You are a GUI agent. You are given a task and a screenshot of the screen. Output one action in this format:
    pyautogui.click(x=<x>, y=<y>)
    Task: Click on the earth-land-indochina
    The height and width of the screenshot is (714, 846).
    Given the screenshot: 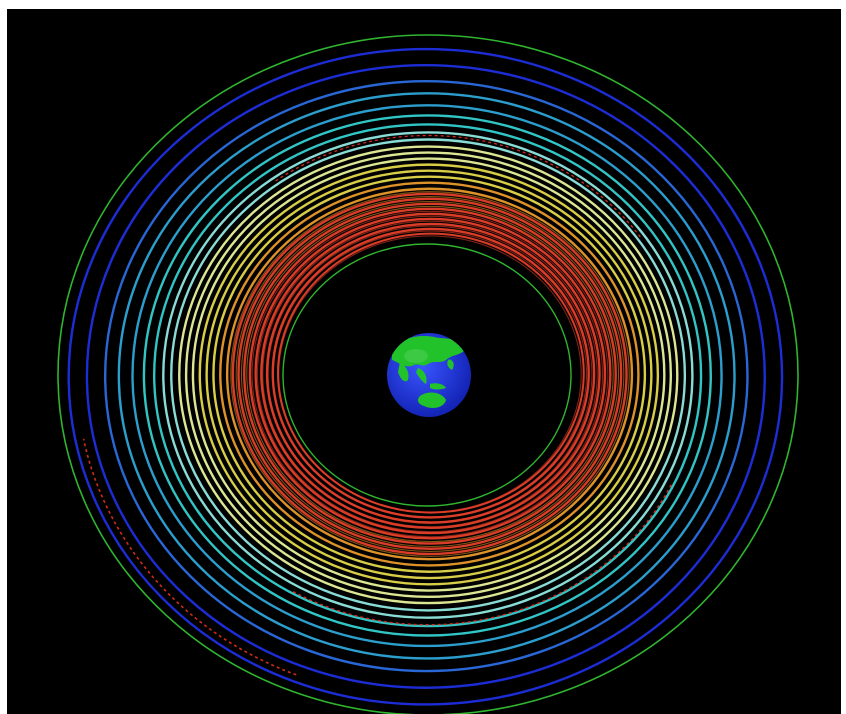 What is the action you would take?
    pyautogui.click(x=421, y=376)
    